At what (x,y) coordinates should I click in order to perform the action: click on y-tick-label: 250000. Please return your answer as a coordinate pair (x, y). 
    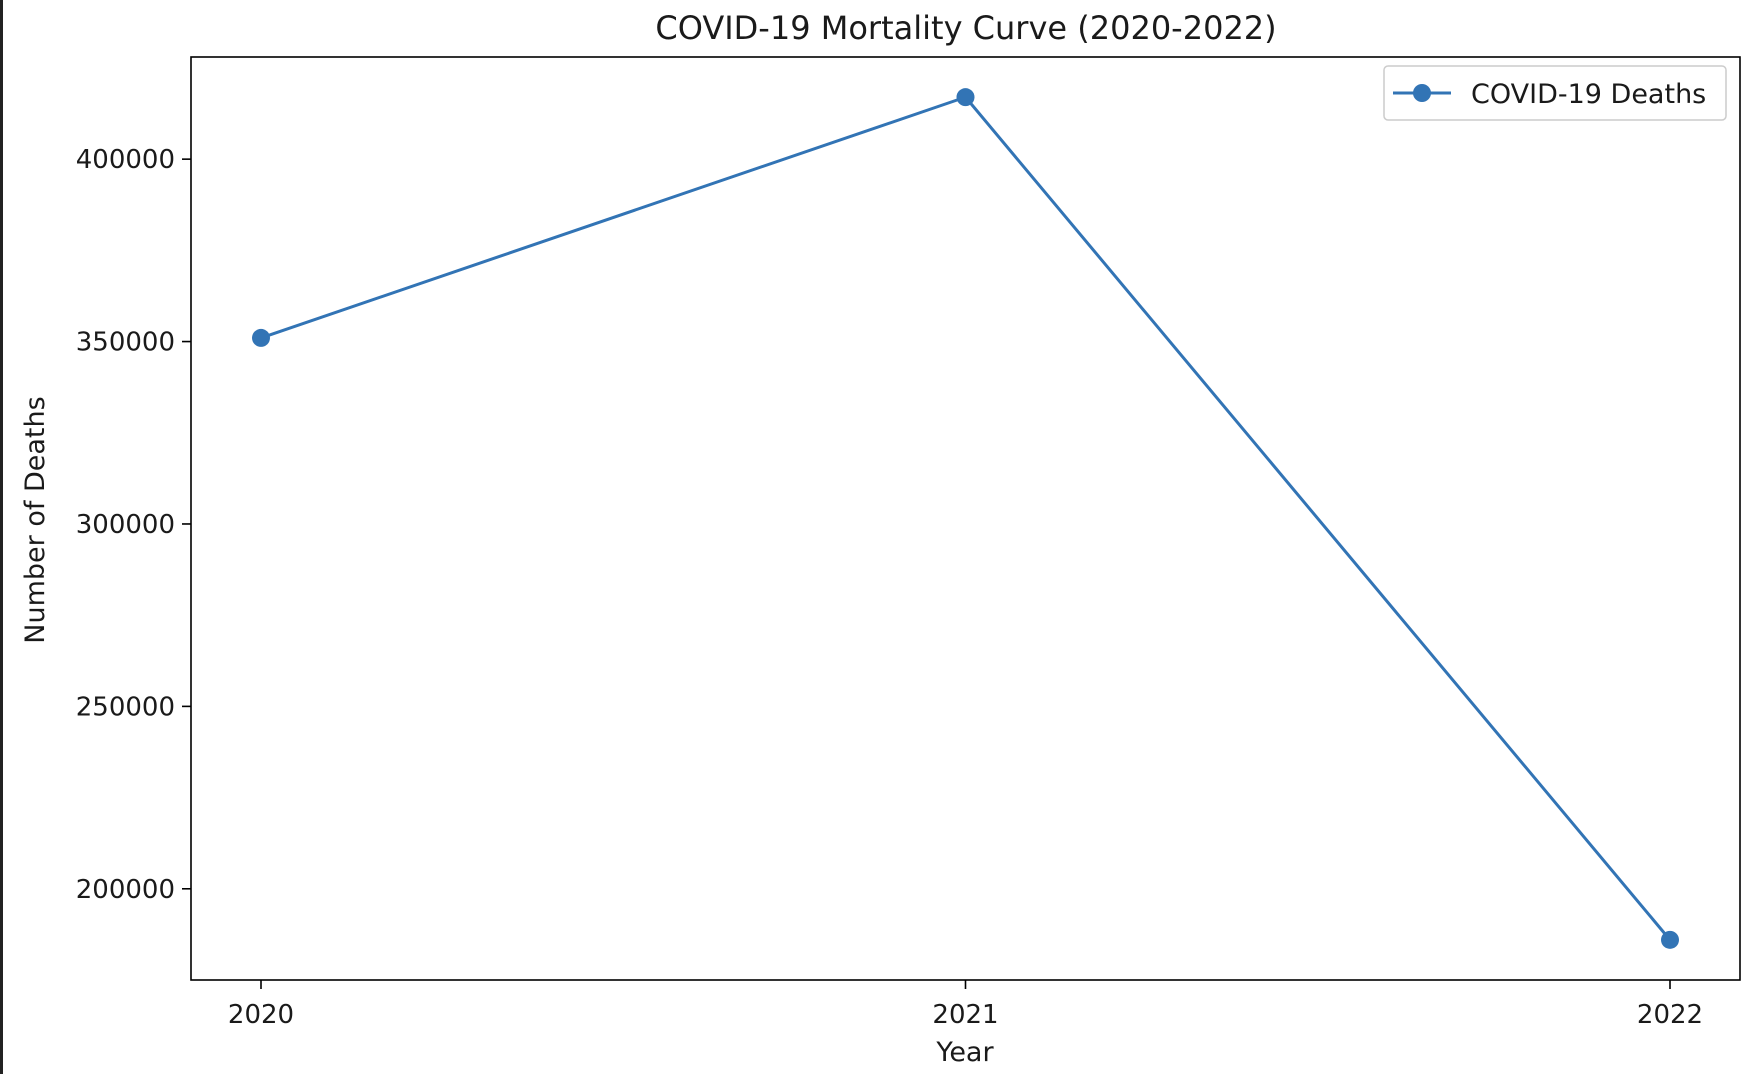
    Looking at the image, I should click on (125, 707).